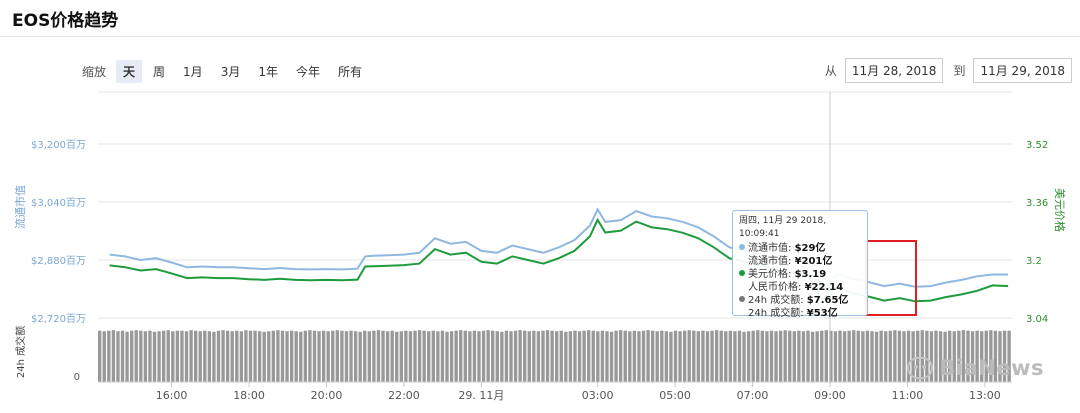  I want to click on zoom-week-button: 周, so click(159, 72).